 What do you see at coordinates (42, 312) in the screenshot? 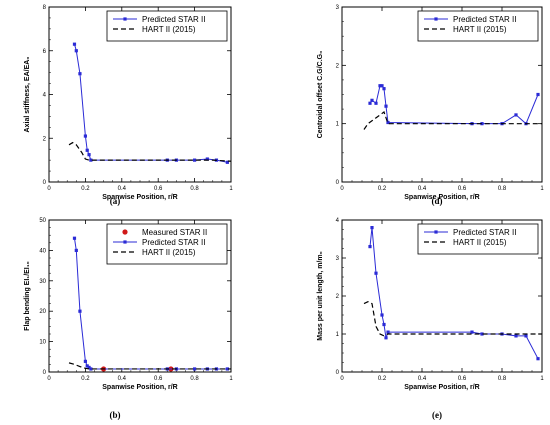
I see `y-tick-label: 20` at bounding box center [42, 312].